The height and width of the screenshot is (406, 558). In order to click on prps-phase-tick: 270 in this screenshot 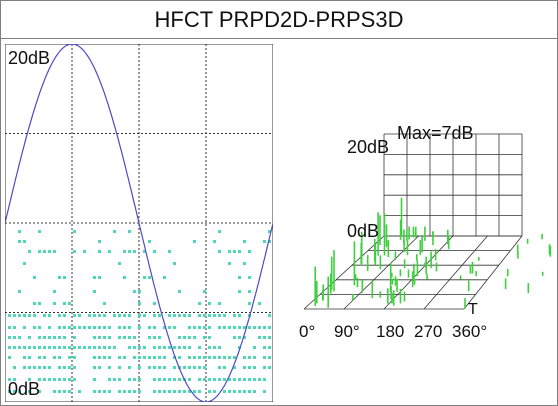, I will do `click(428, 331)`.